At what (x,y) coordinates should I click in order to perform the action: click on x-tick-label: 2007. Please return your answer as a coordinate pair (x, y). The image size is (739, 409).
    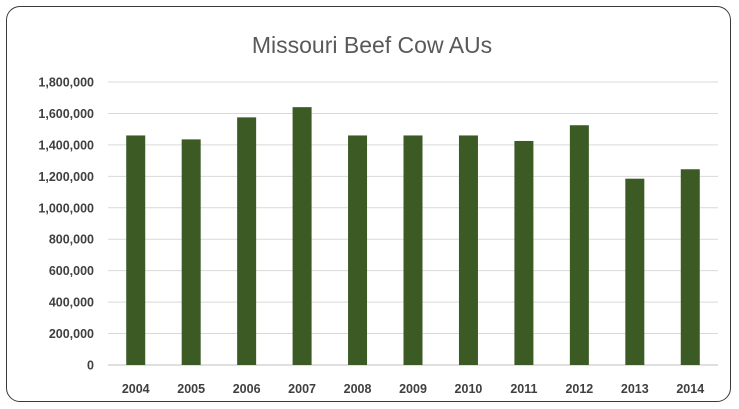
    Looking at the image, I should click on (302, 389).